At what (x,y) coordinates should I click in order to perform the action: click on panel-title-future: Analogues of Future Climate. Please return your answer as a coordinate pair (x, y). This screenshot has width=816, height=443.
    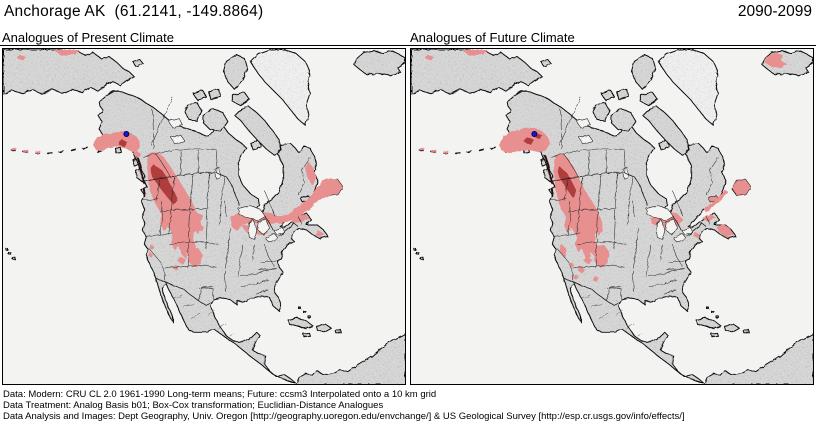
    Looking at the image, I should click on (612, 38).